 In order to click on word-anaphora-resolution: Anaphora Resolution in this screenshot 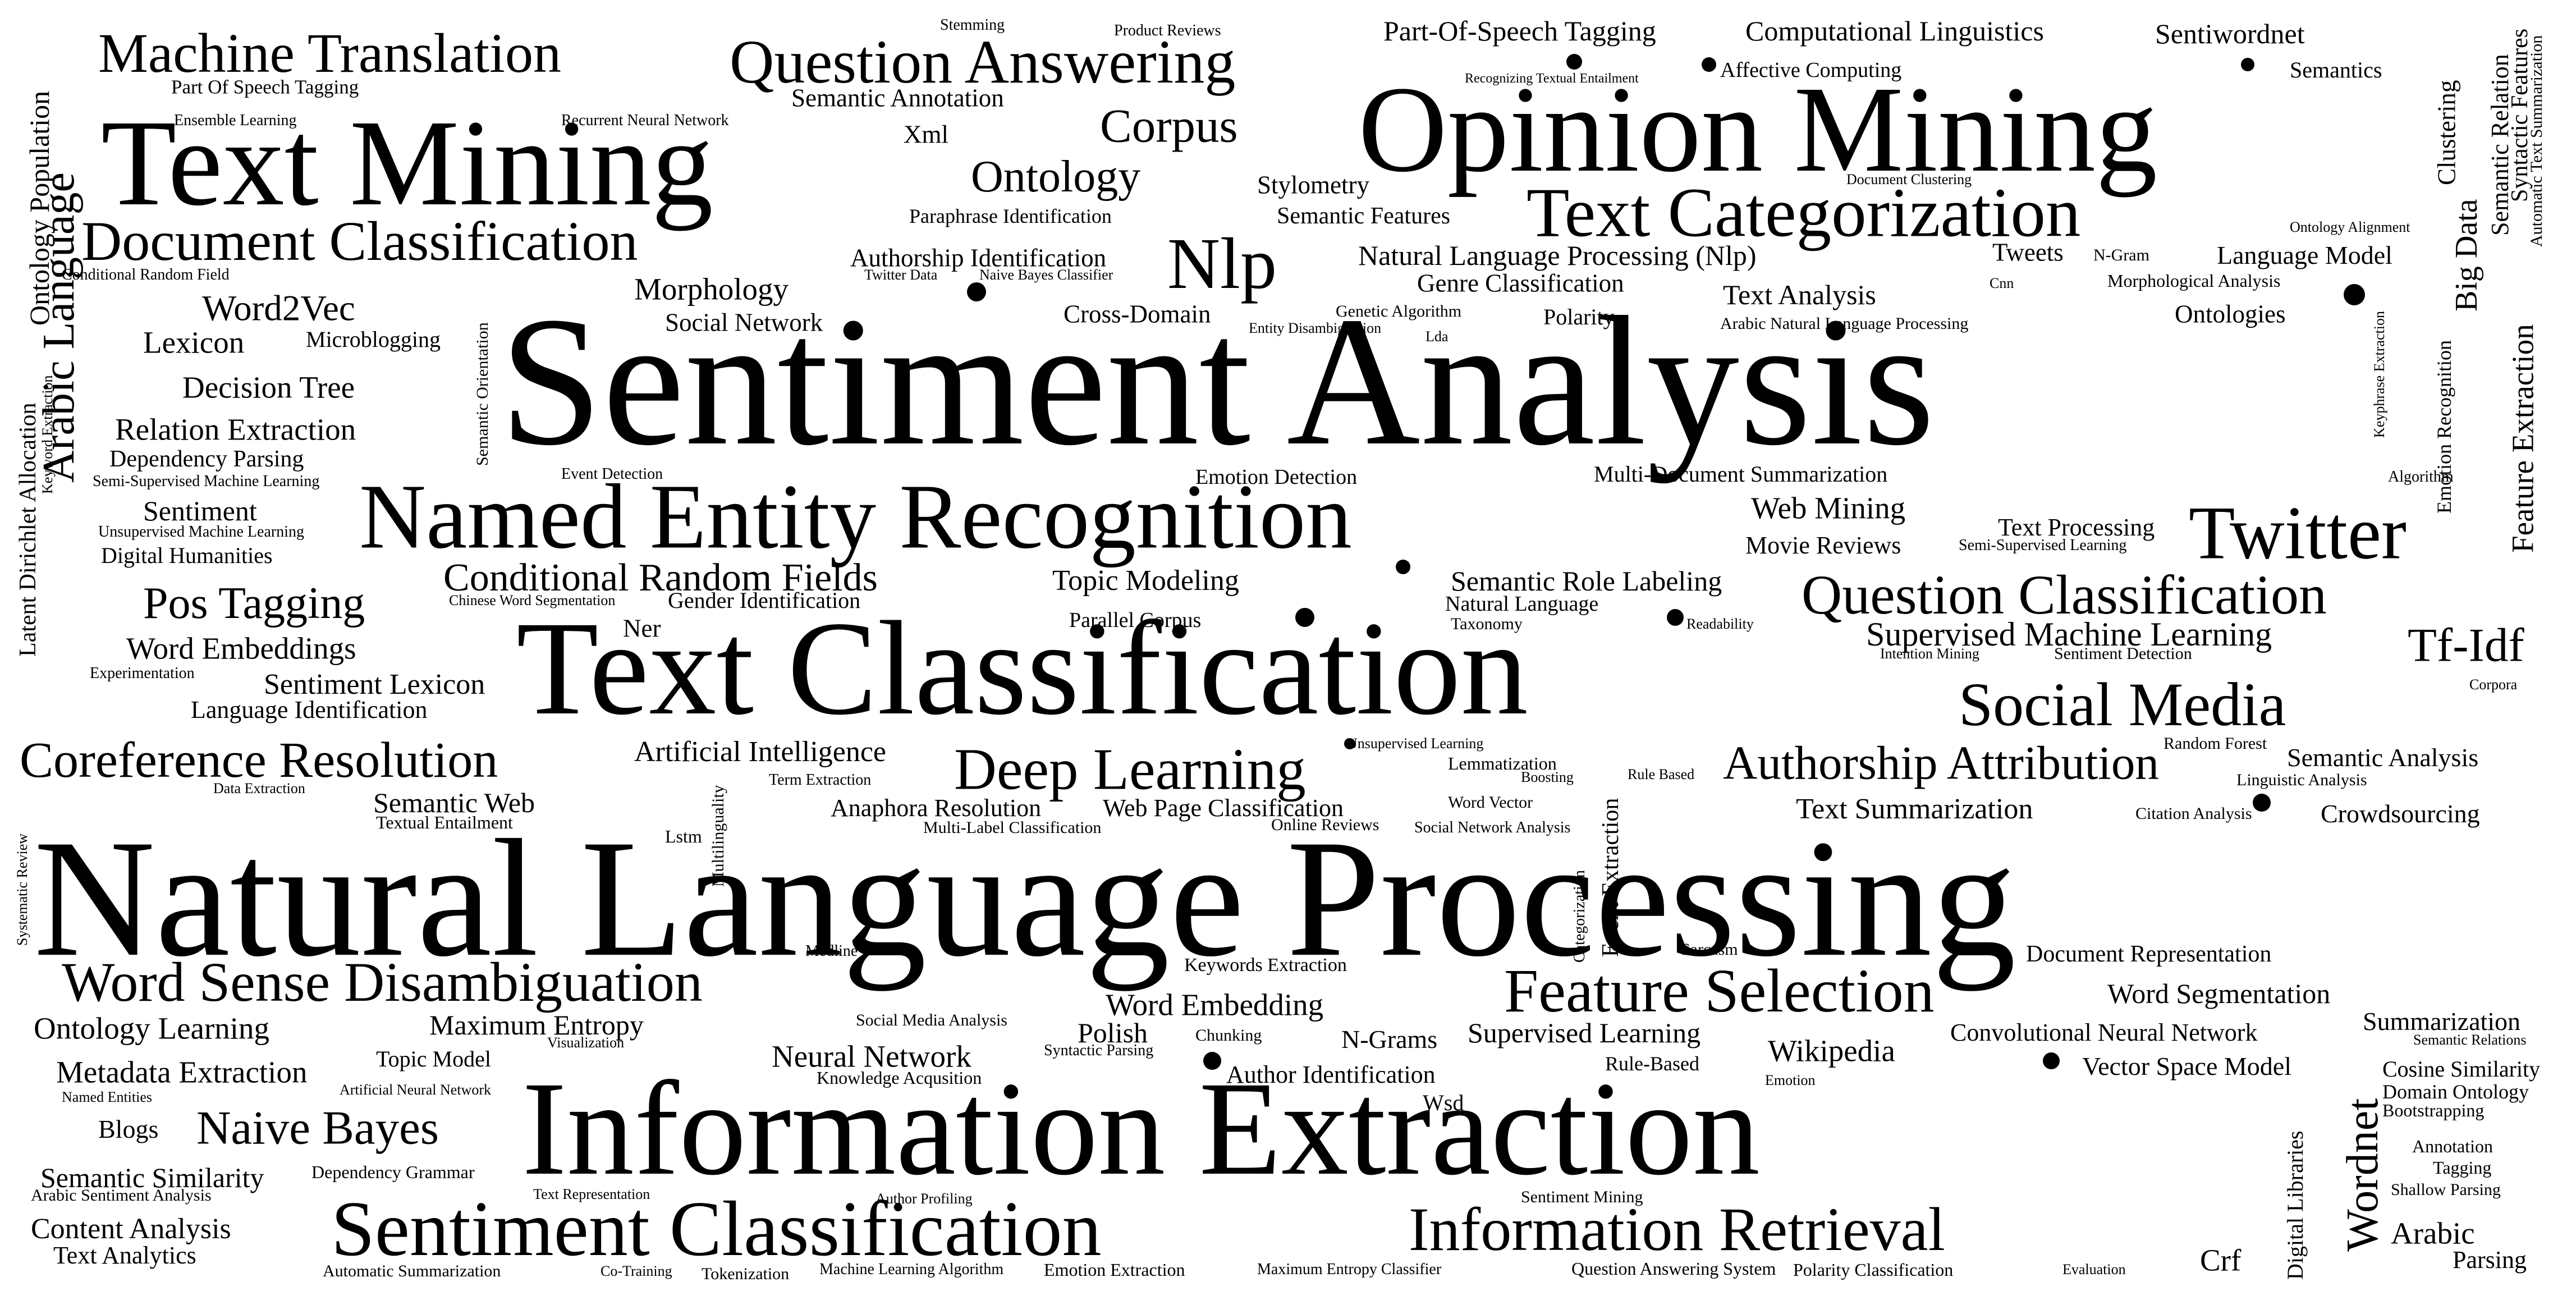, I will do `click(936, 808)`.